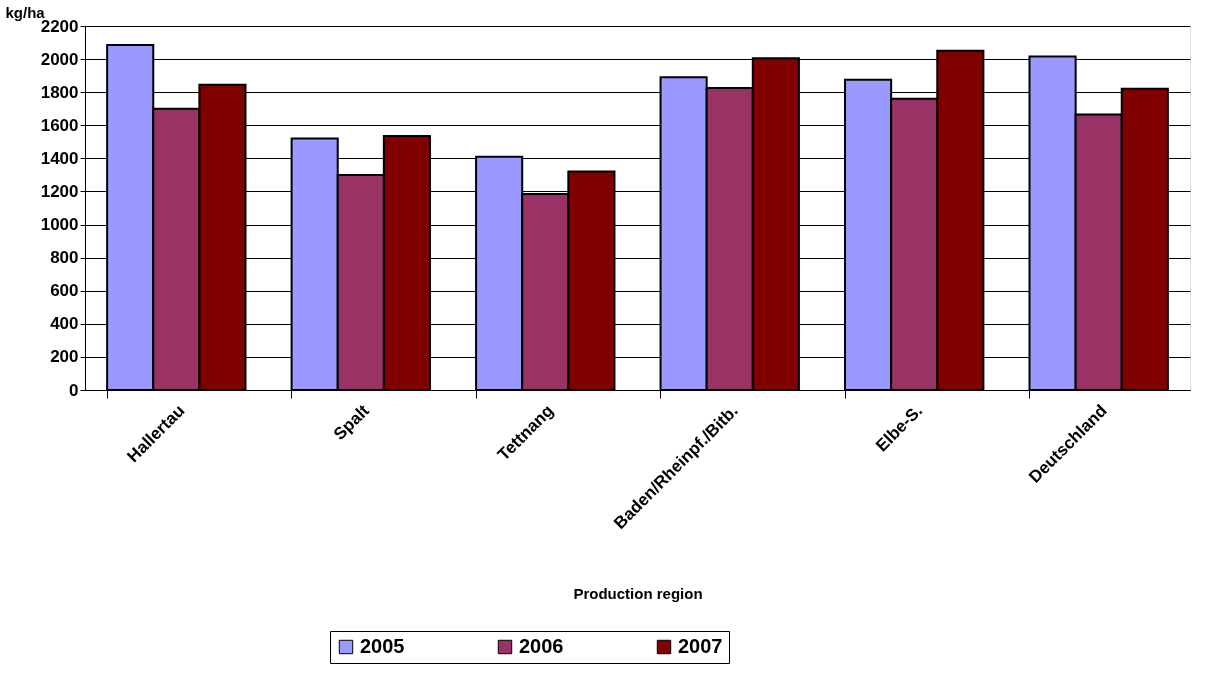 The height and width of the screenshot is (693, 1206). Describe the element at coordinates (64, 357) in the screenshot. I see `y-tick-label: 200` at that location.